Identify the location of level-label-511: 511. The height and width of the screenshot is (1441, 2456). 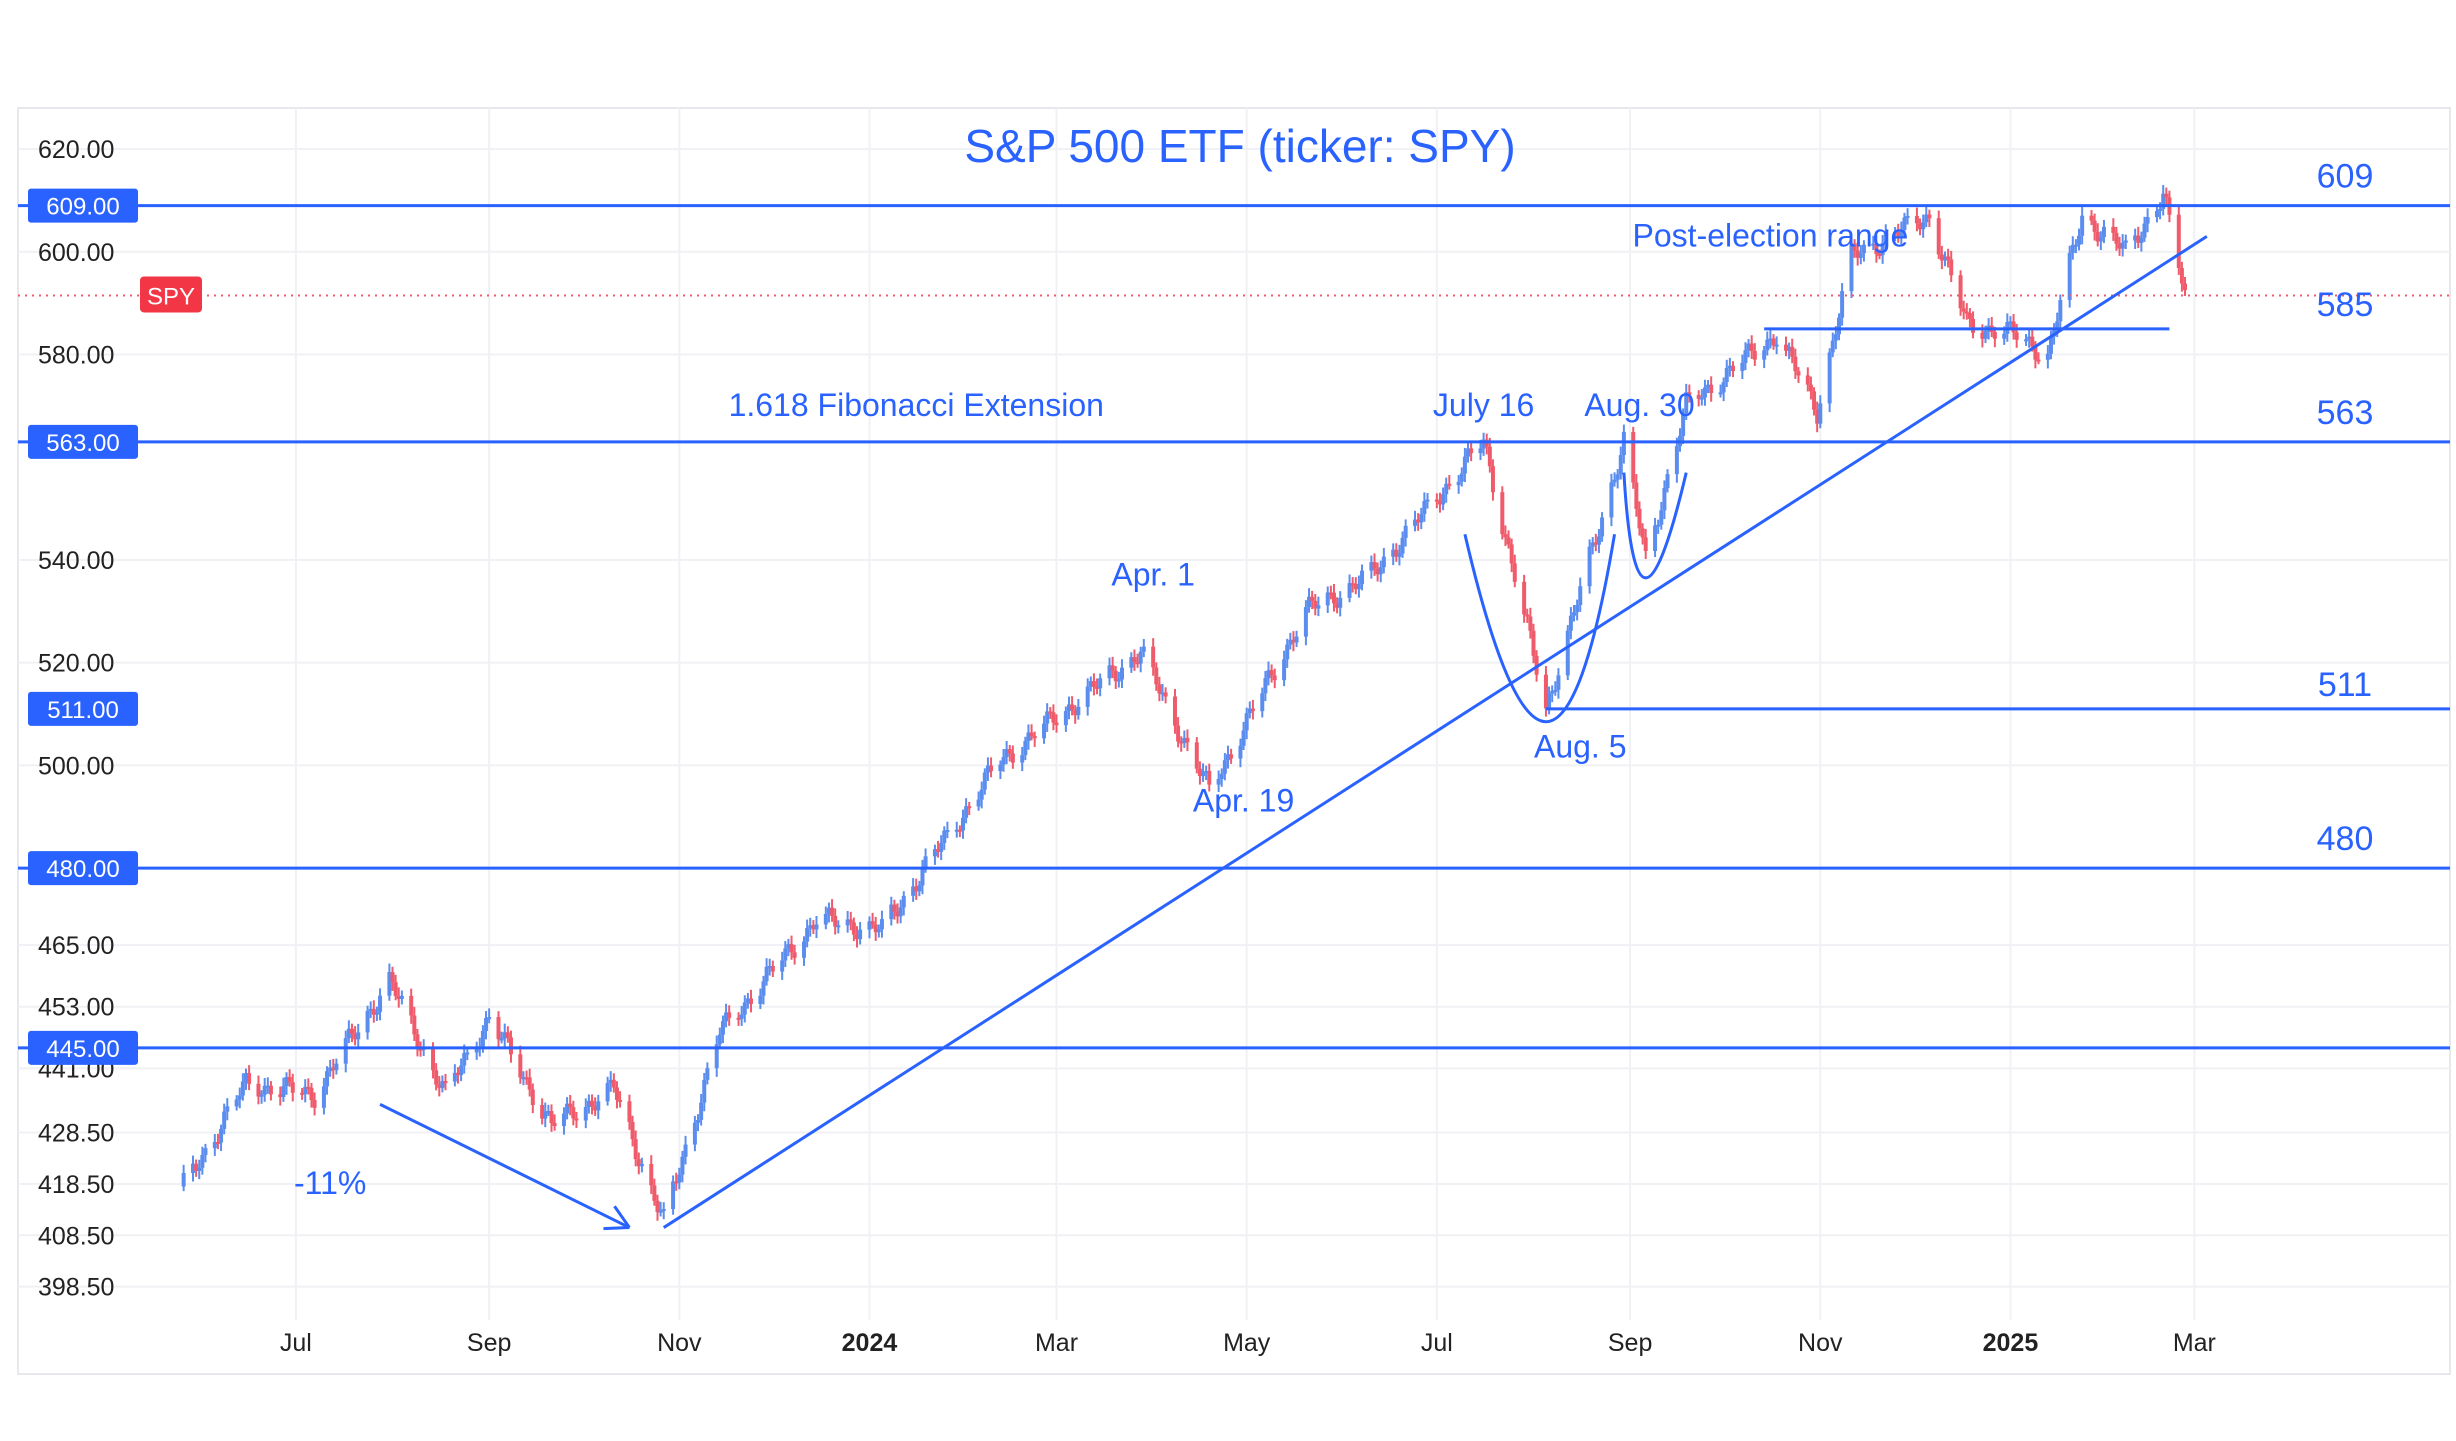
(2345, 685).